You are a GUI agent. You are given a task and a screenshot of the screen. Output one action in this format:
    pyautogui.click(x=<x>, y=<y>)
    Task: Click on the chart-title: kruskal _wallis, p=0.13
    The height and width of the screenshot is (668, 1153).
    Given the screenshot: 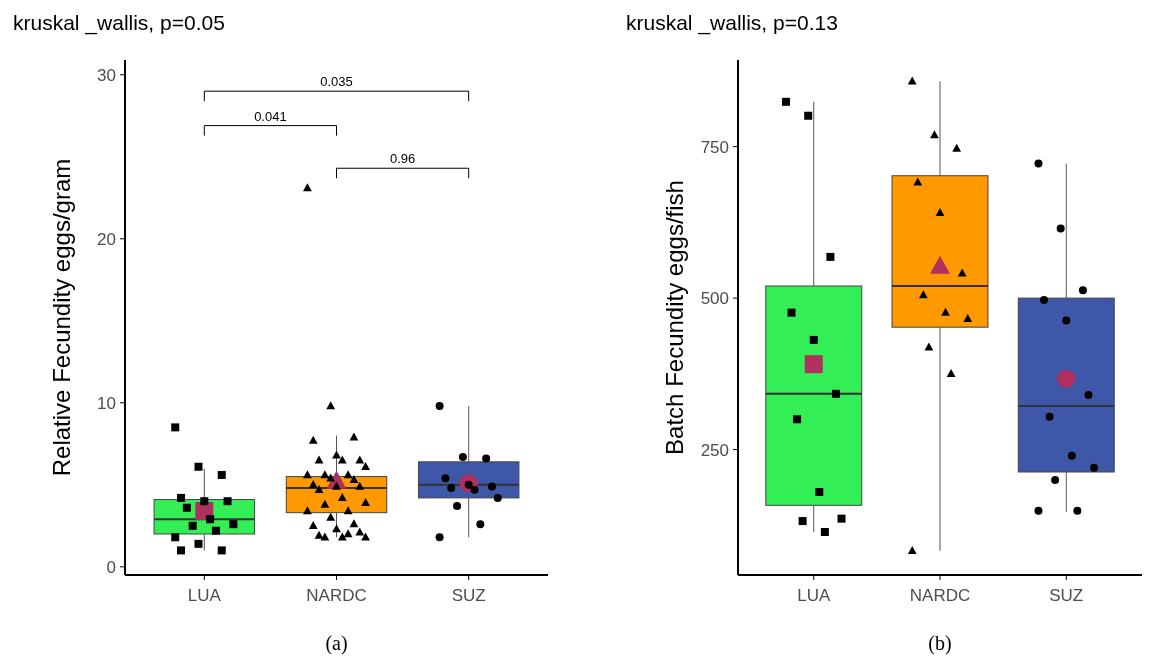 What is the action you would take?
    pyautogui.click(x=732, y=23)
    